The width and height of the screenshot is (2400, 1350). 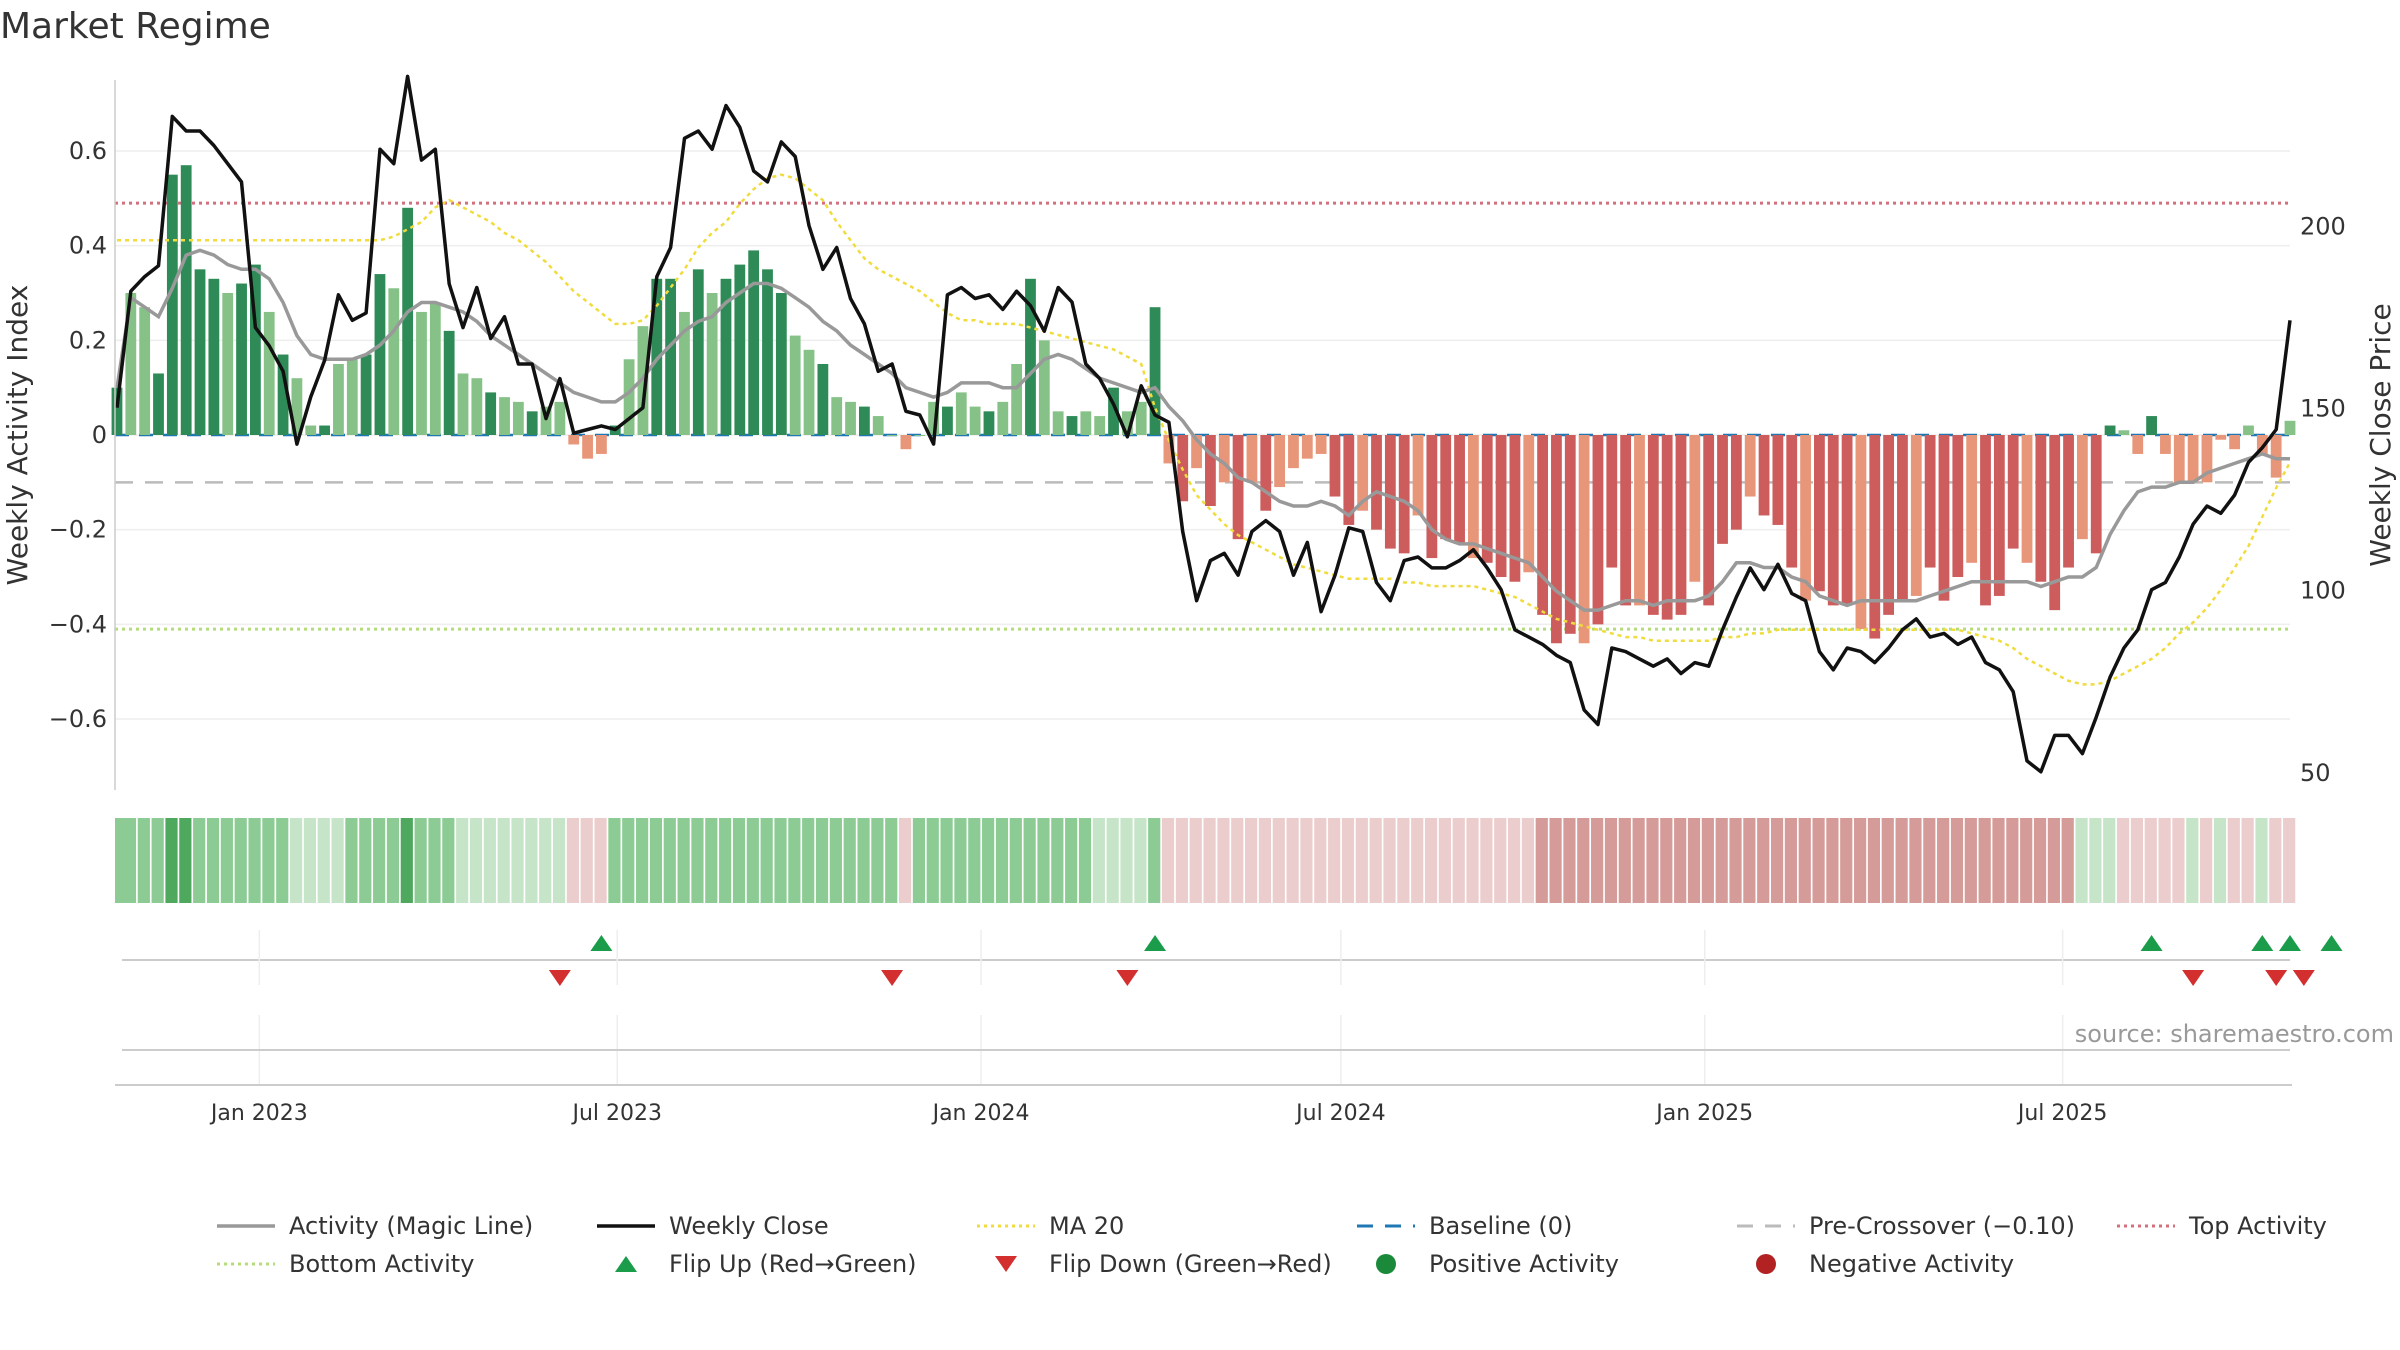 What do you see at coordinates (749, 1226) in the screenshot?
I see `legend-label: Weekly Close` at bounding box center [749, 1226].